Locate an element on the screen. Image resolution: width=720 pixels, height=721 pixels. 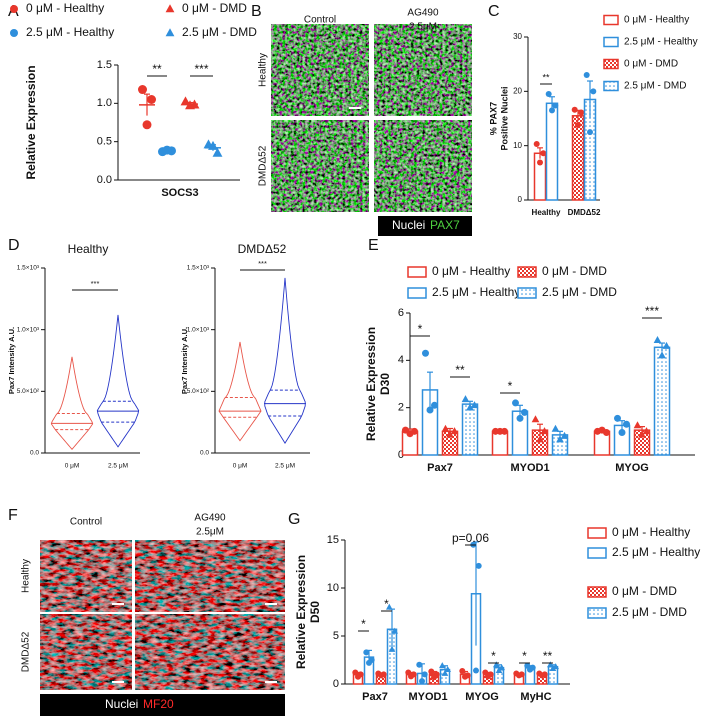
y-tick-label: 1.5 is located at coordinates (104, 65).